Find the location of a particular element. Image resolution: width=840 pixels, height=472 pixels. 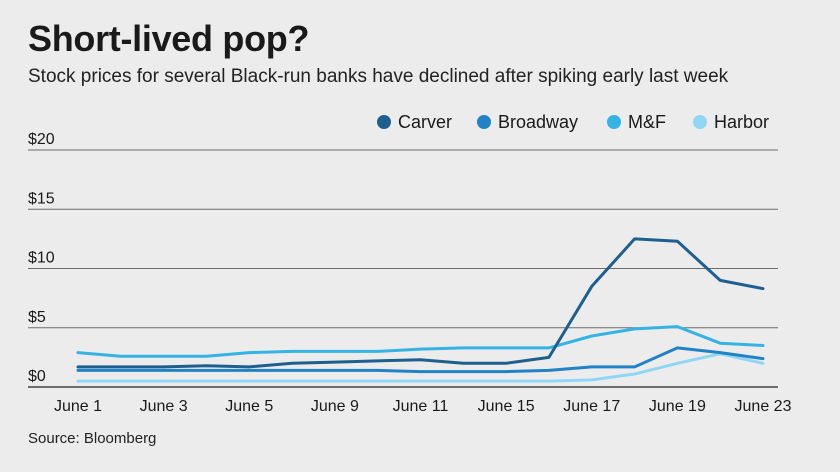

y-tick-label: $0 is located at coordinates (37, 376).